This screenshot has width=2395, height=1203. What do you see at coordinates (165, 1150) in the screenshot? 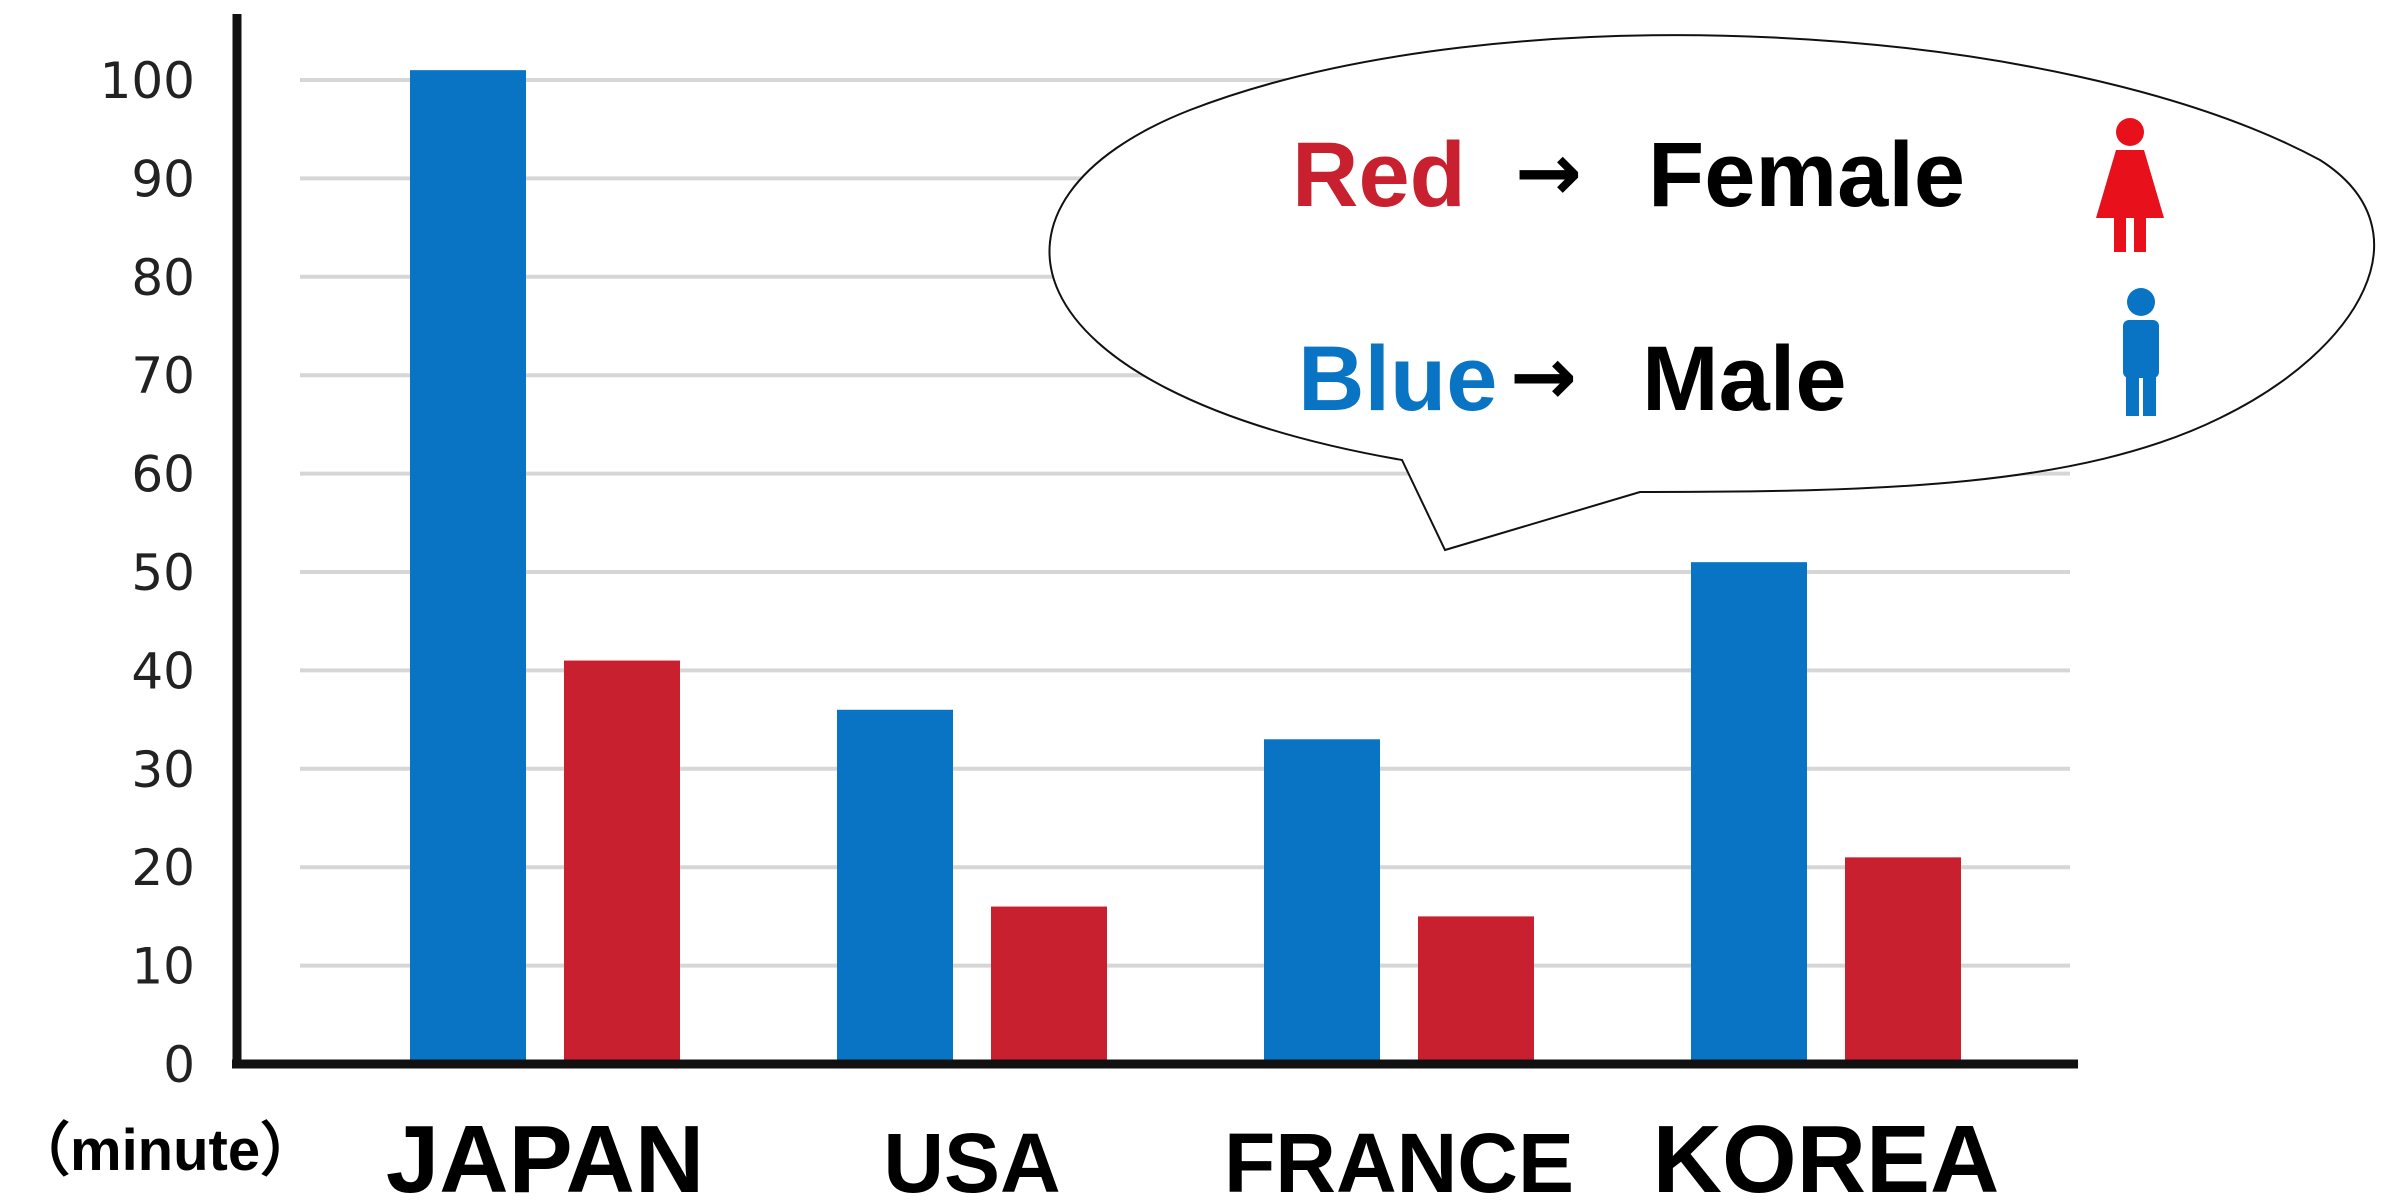
I see `y-axis-unit-label: （minute）` at bounding box center [165, 1150].